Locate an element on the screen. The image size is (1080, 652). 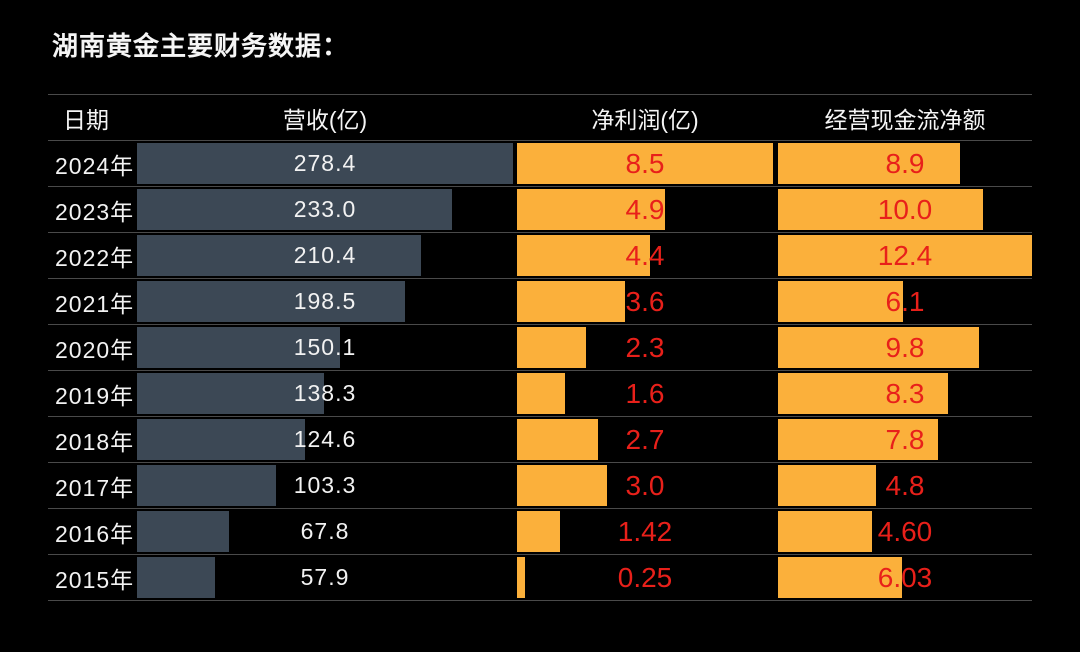
date-cell: 2022年 is located at coordinates (92, 255).